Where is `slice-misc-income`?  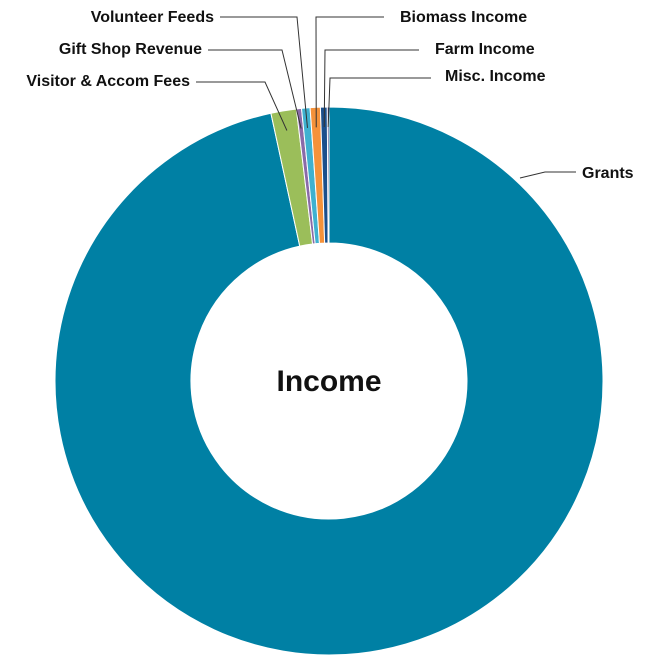 slice-misc-income is located at coordinates (328, 175).